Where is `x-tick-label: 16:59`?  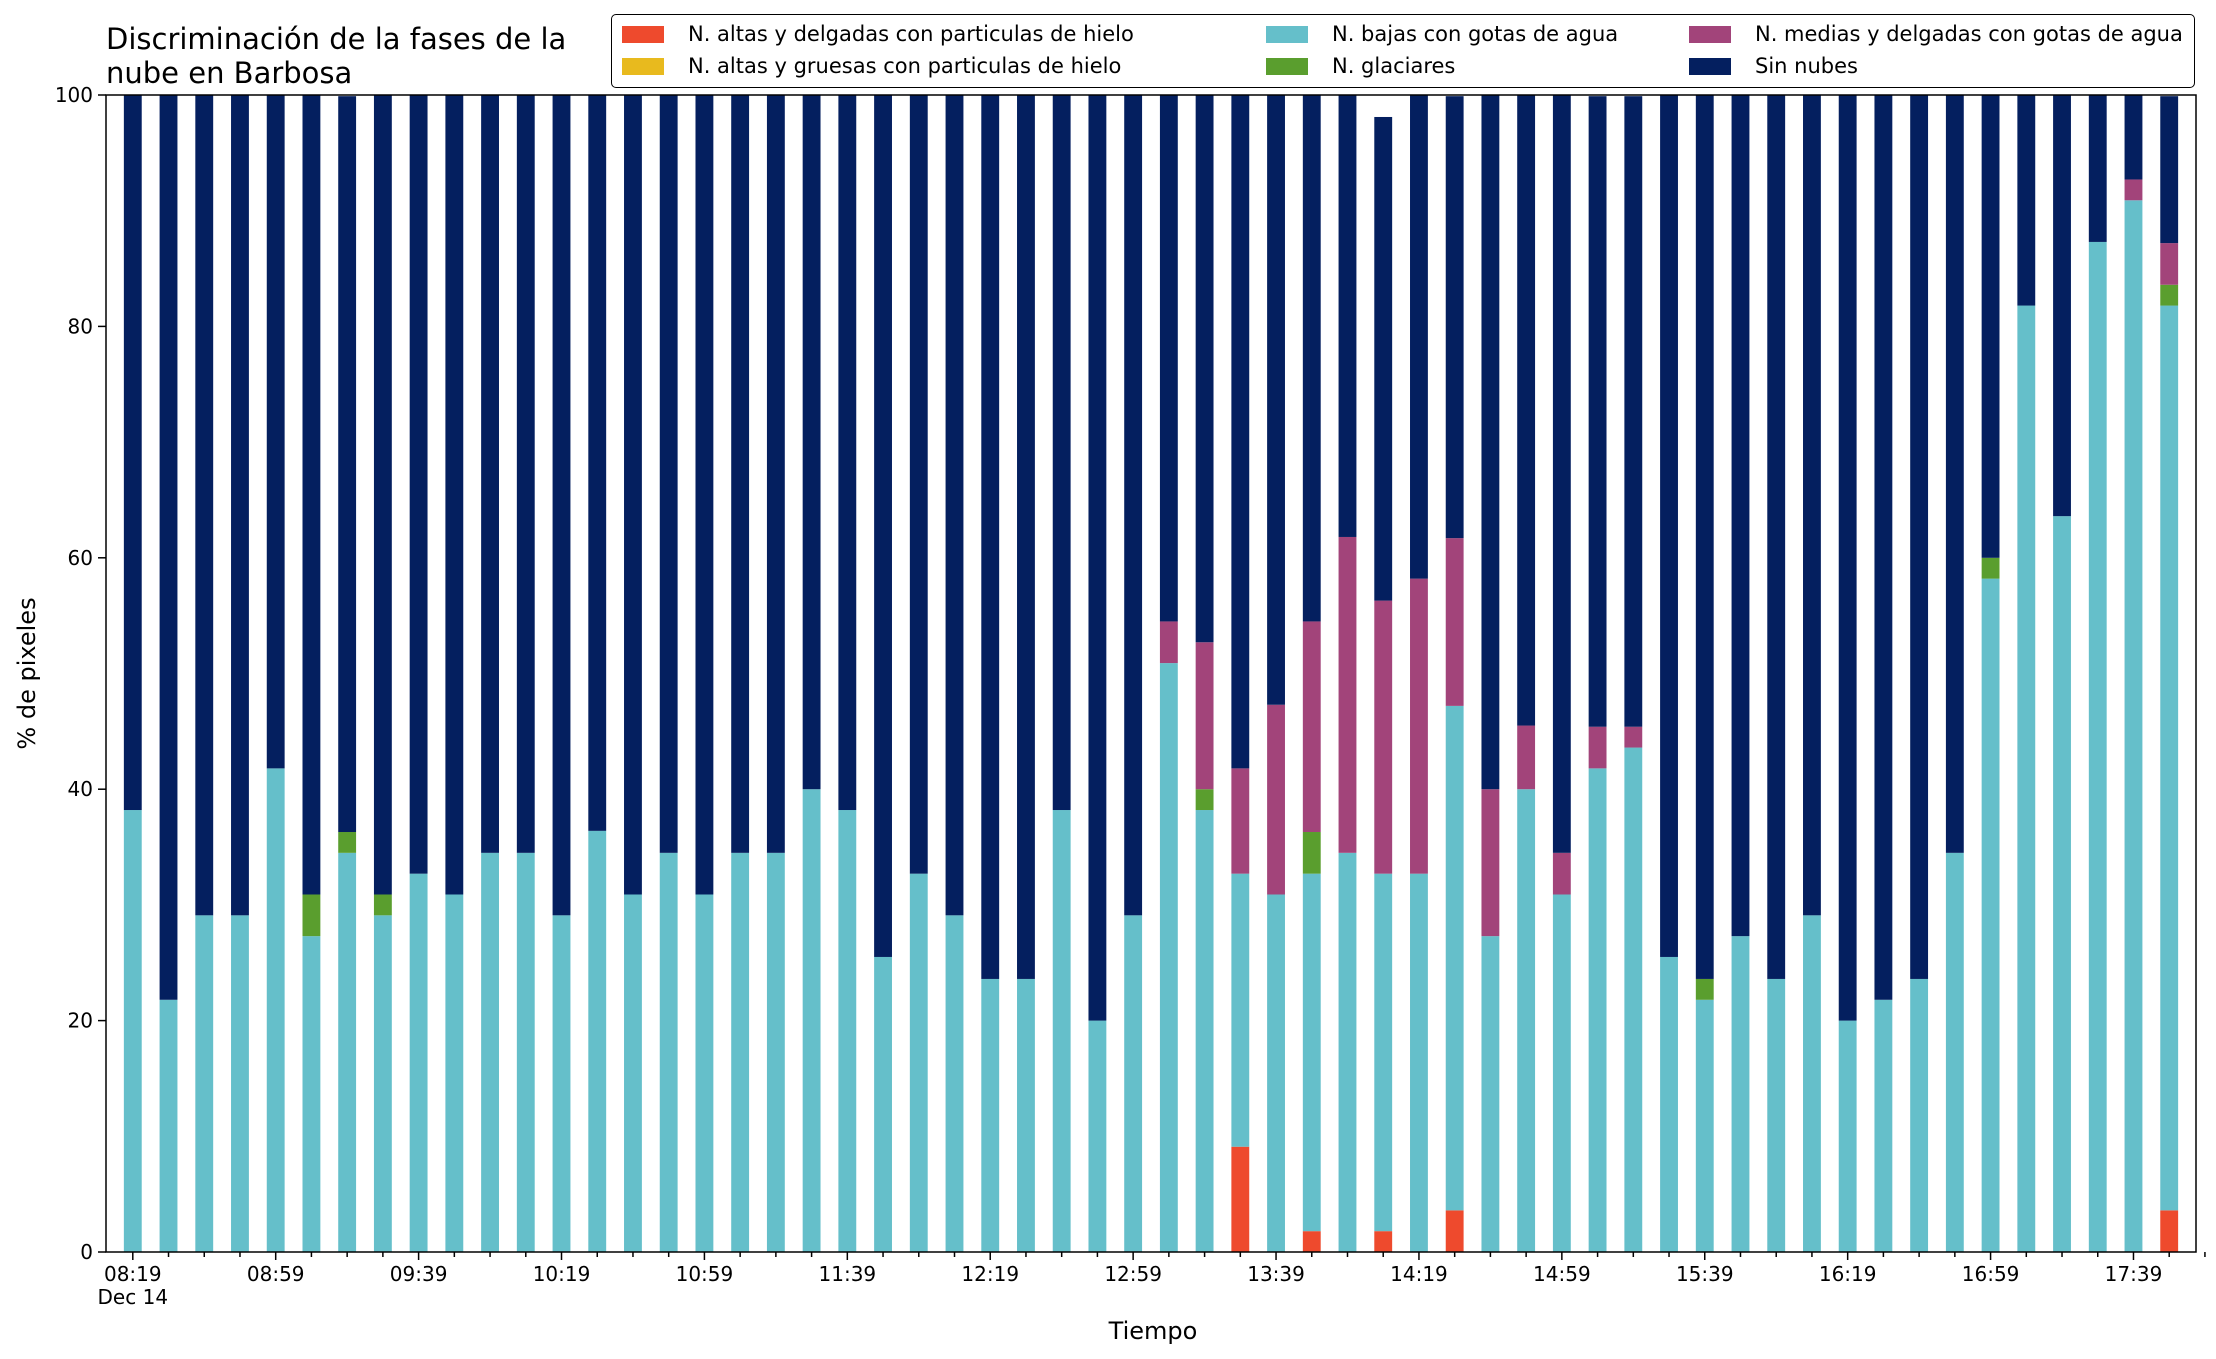
x-tick-label: 16:59 is located at coordinates (1991, 1274).